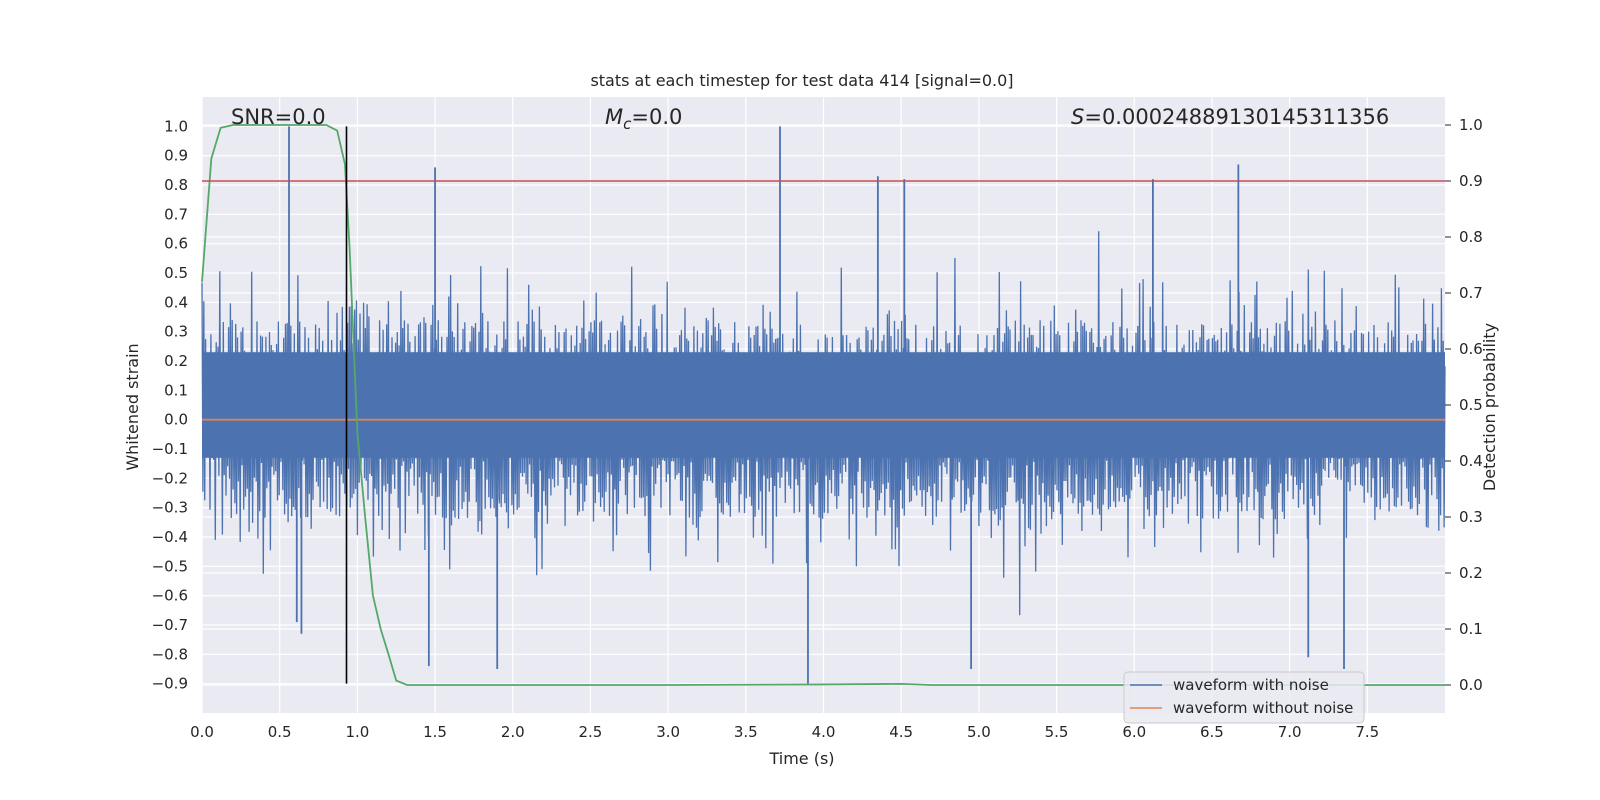 The height and width of the screenshot is (800, 1600). What do you see at coordinates (1471, 349) in the screenshot?
I see `y2-tick-label: 0.6` at bounding box center [1471, 349].